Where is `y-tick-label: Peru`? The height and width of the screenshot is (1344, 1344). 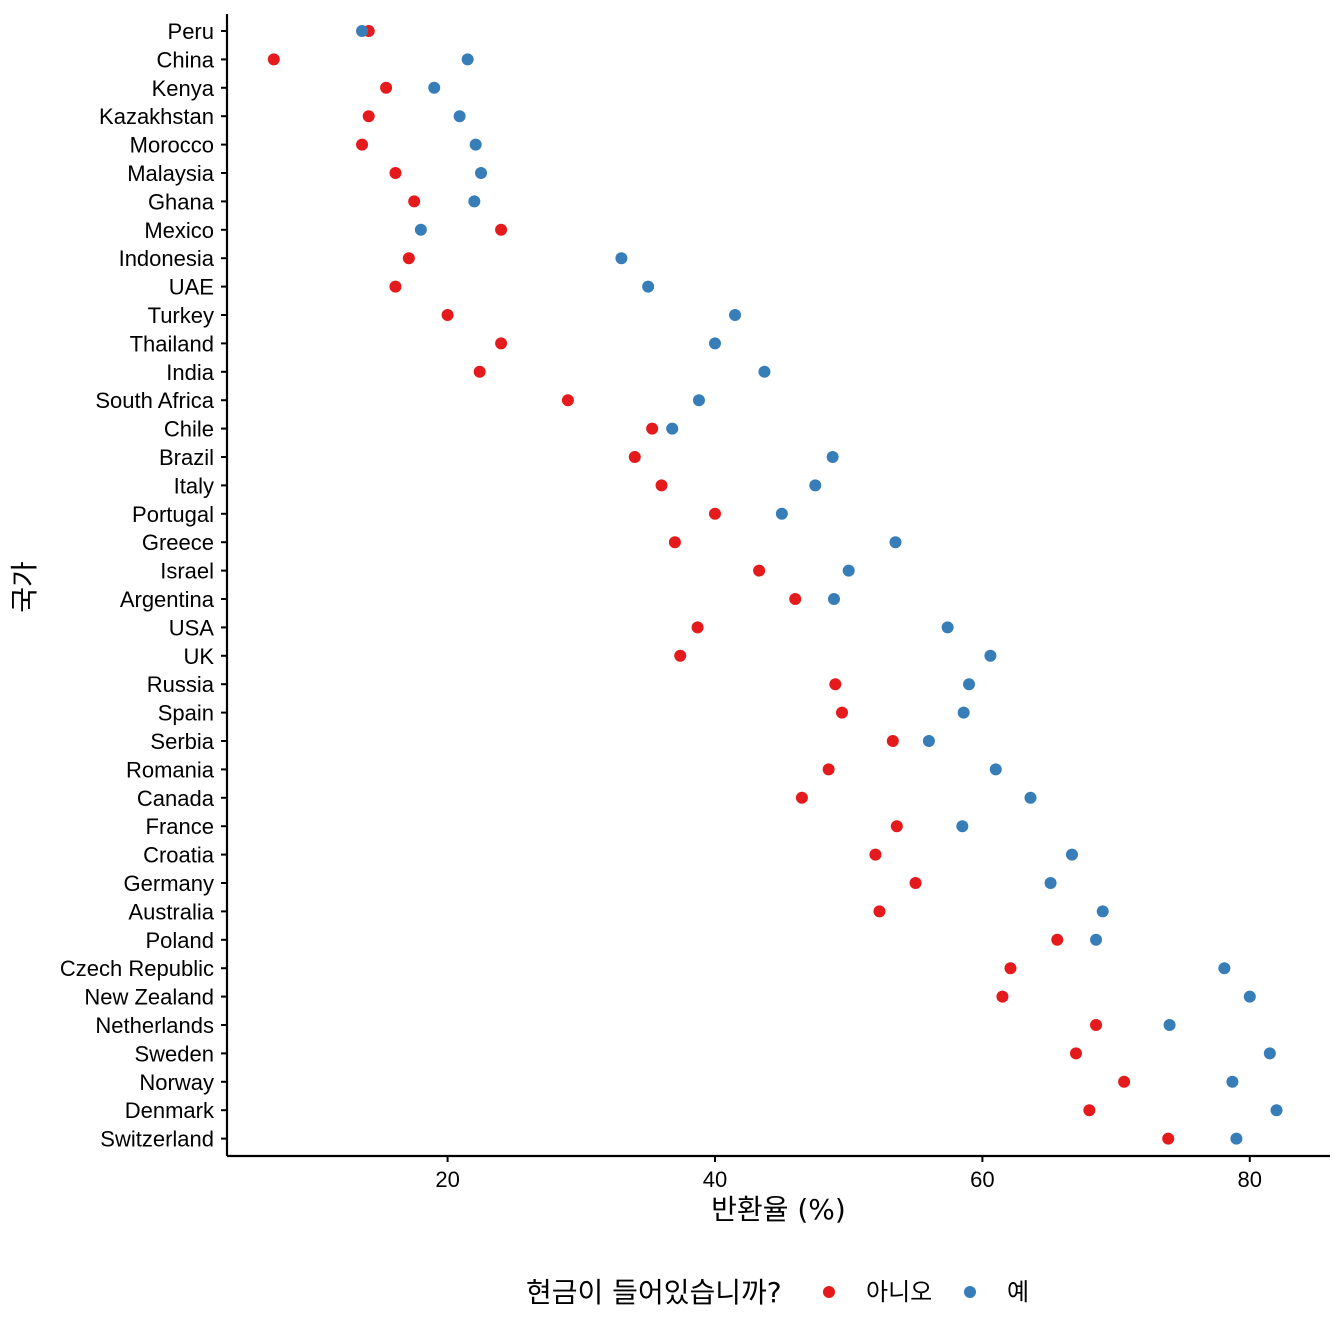
y-tick-label: Peru is located at coordinates (191, 31).